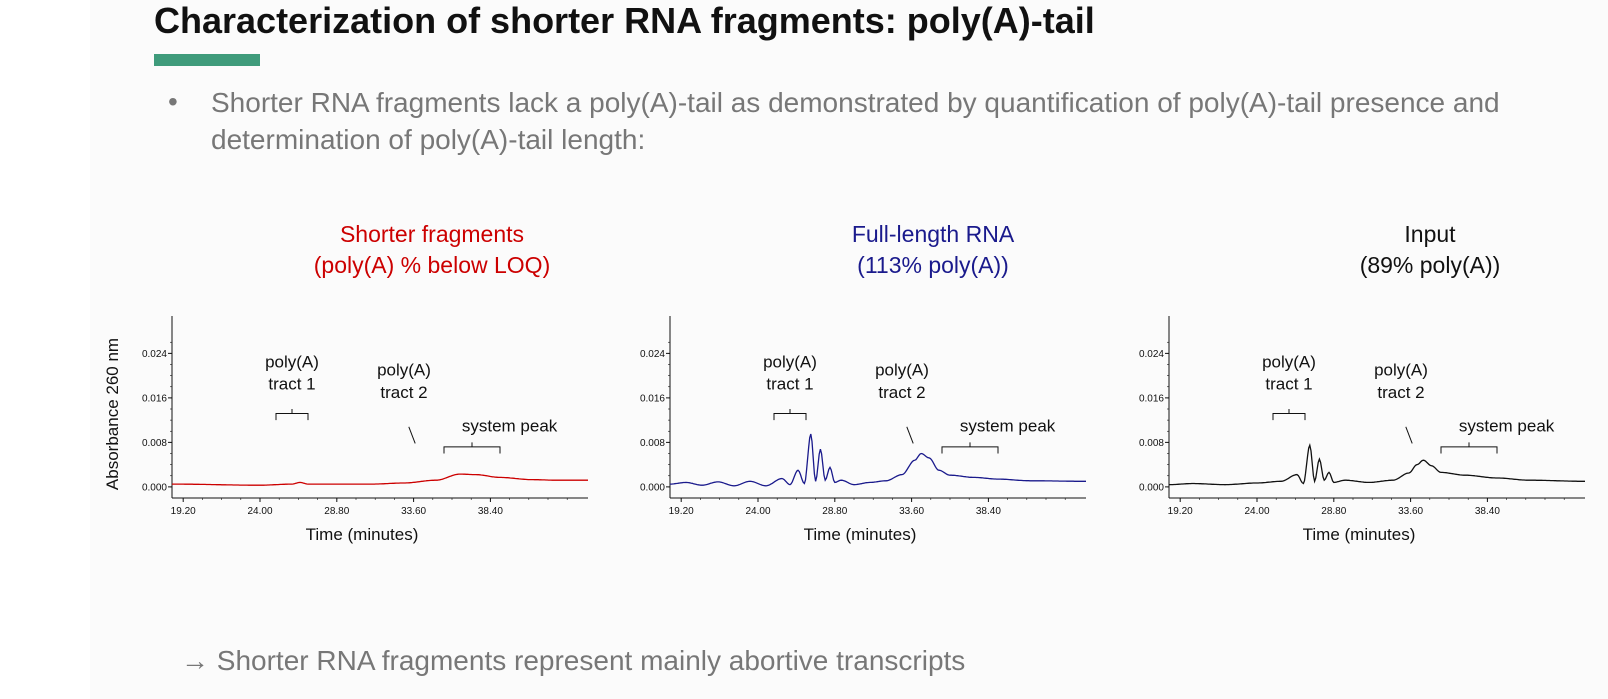  I want to click on panel-title-input: Input (89% poly(A)), so click(1430, 250).